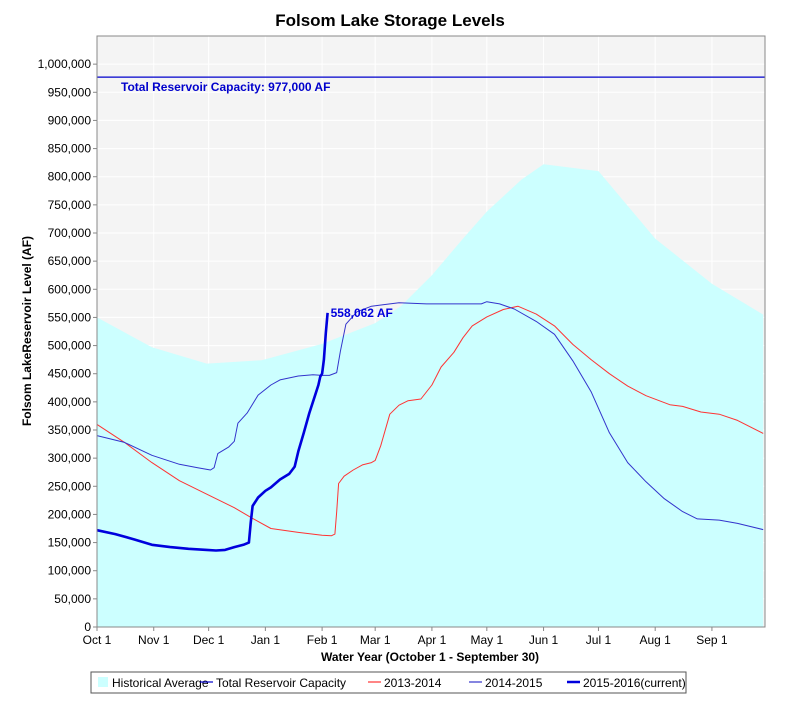 Image resolution: width=800 pixels, height=710 pixels. Describe the element at coordinates (212, 432) in the screenshot. I see `series-2015-2016-current-line` at that location.